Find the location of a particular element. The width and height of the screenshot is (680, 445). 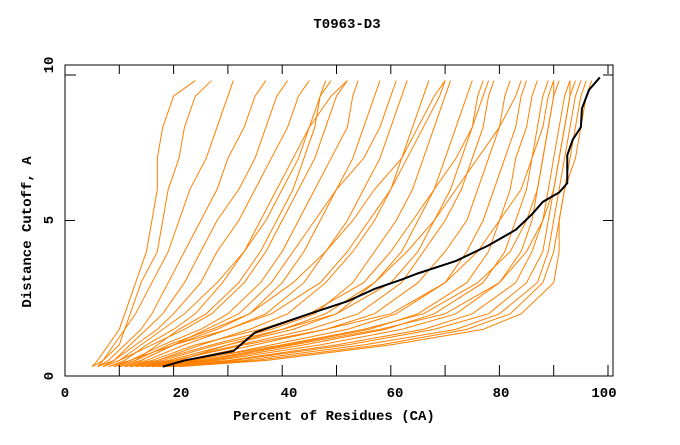

x-tick-label: 60 is located at coordinates (395, 394).